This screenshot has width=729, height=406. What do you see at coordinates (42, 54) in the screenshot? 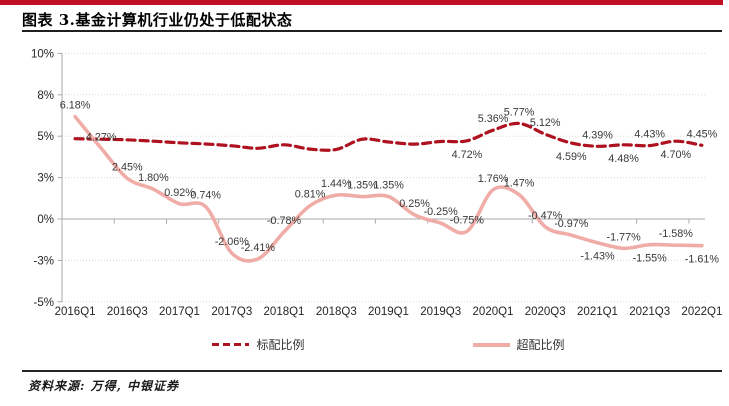
I see `y-axis-label: 10%` at bounding box center [42, 54].